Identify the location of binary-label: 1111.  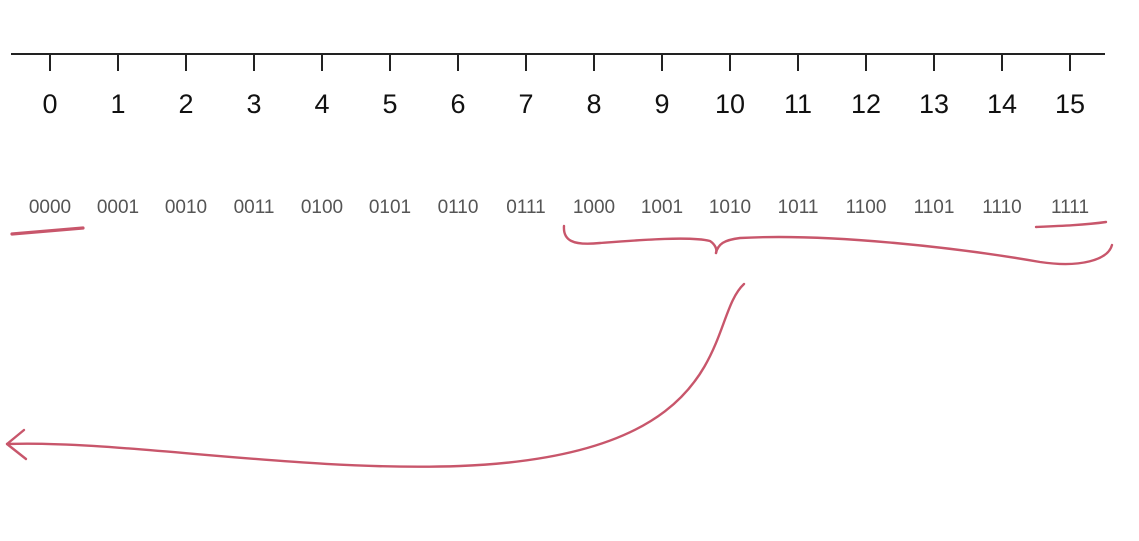
(1070, 207).